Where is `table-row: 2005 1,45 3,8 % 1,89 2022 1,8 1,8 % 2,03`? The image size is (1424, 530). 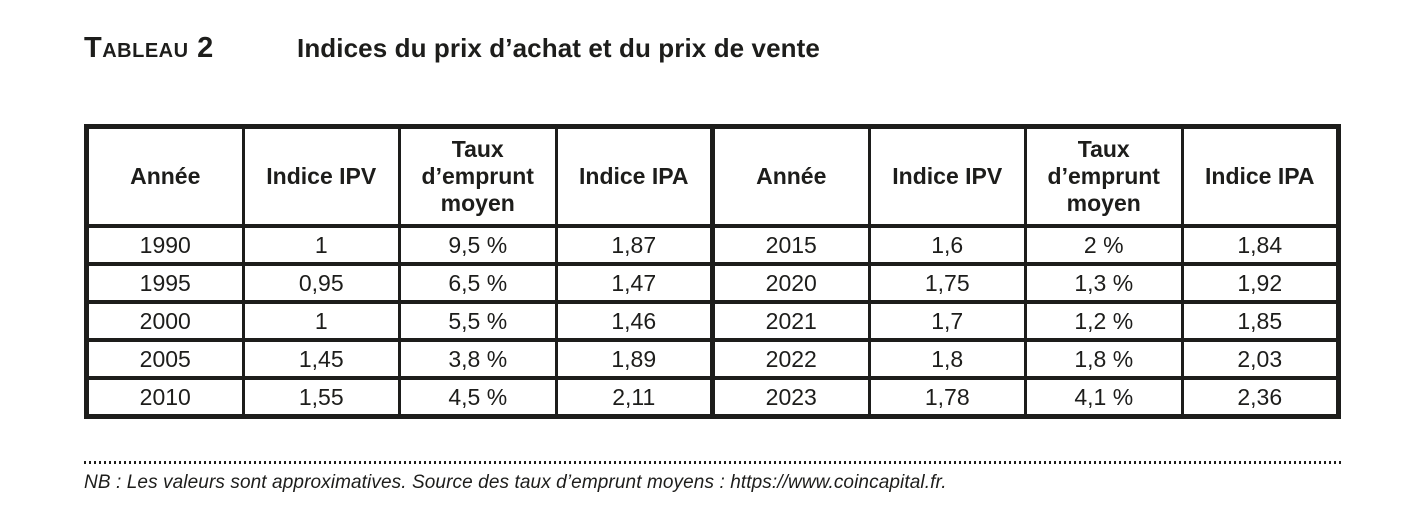
table-row: 2005 1,45 3,8 % 1,89 2022 1,8 1,8 % 2,03 is located at coordinates (712, 359).